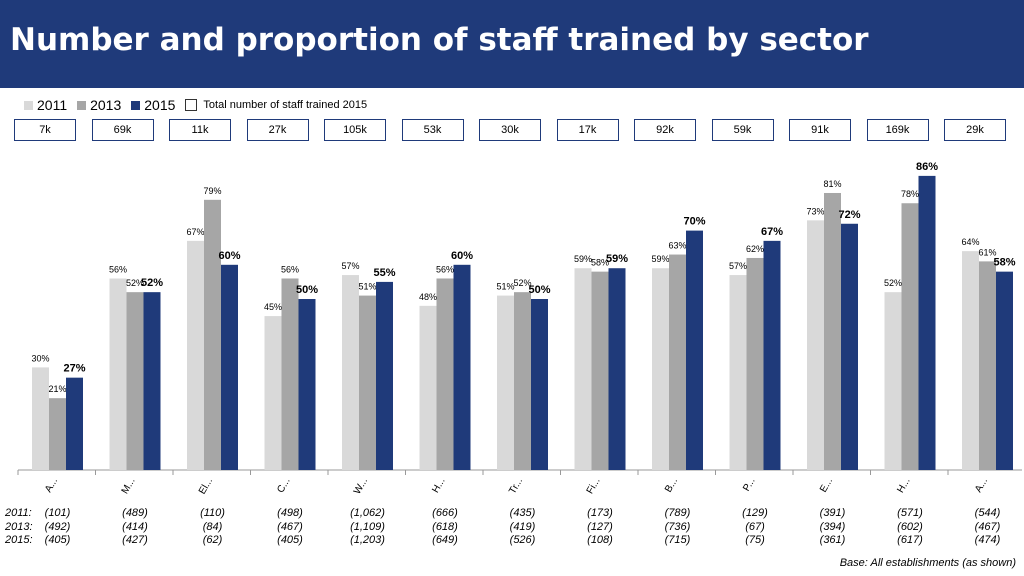 The image size is (1024, 576). What do you see at coordinates (74, 369) in the screenshot?
I see `data-label: 27%` at bounding box center [74, 369].